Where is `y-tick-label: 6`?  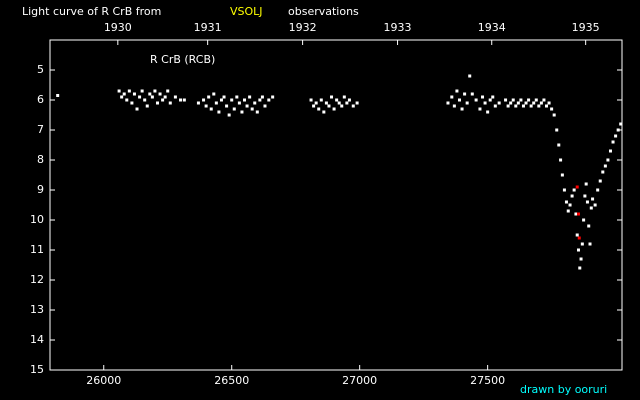
y-tick-label: 6 is located at coordinates (40, 99).